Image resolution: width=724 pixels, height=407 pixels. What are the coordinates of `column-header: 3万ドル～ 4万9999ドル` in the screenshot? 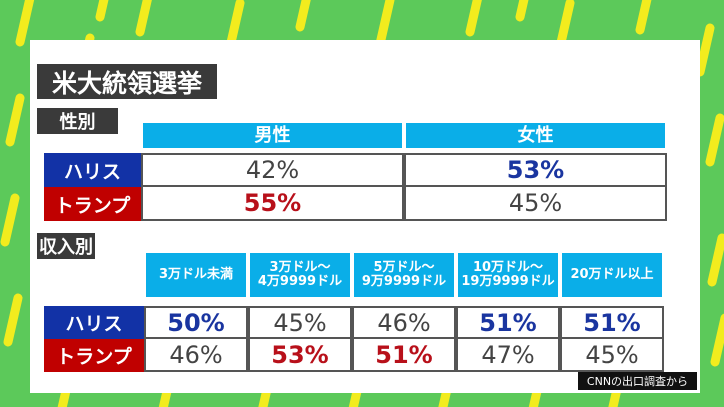 It's located at (300, 275).